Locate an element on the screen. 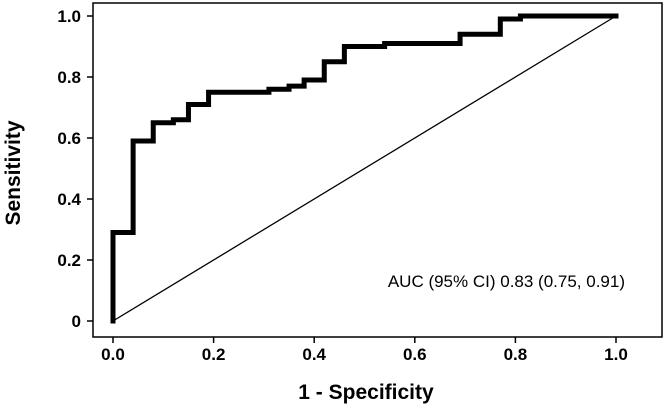 The height and width of the screenshot is (409, 667). y-axis-title: Sensitivity is located at coordinates (13, 172).